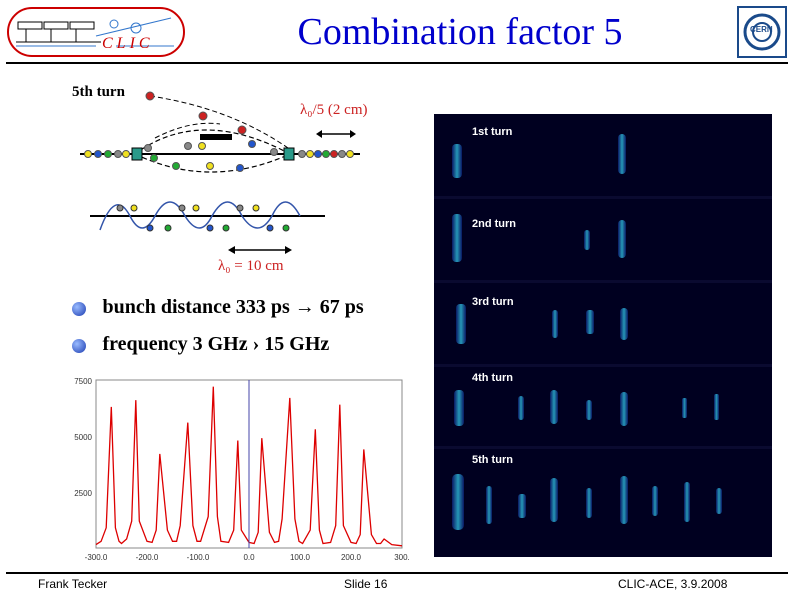 Image resolution: width=794 pixels, height=596 pixels. Describe the element at coordinates (300, 557) in the screenshot. I see `x-tick-label: 100.0` at that location.